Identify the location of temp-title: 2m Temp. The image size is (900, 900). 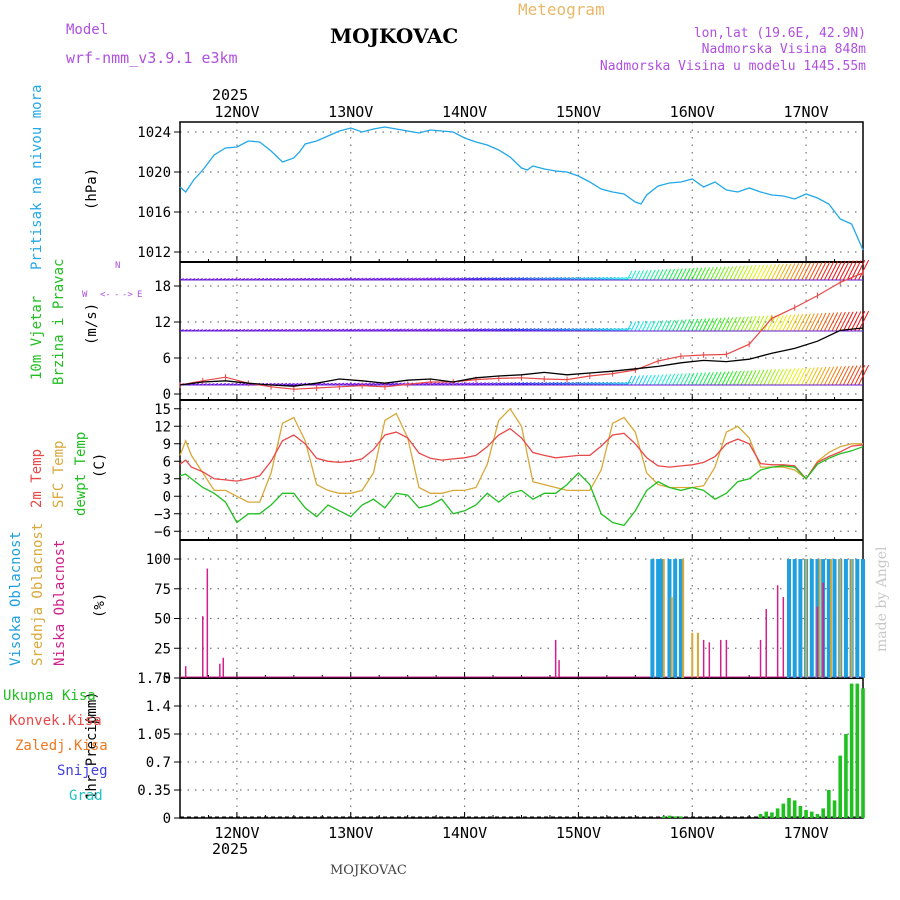
(37, 478).